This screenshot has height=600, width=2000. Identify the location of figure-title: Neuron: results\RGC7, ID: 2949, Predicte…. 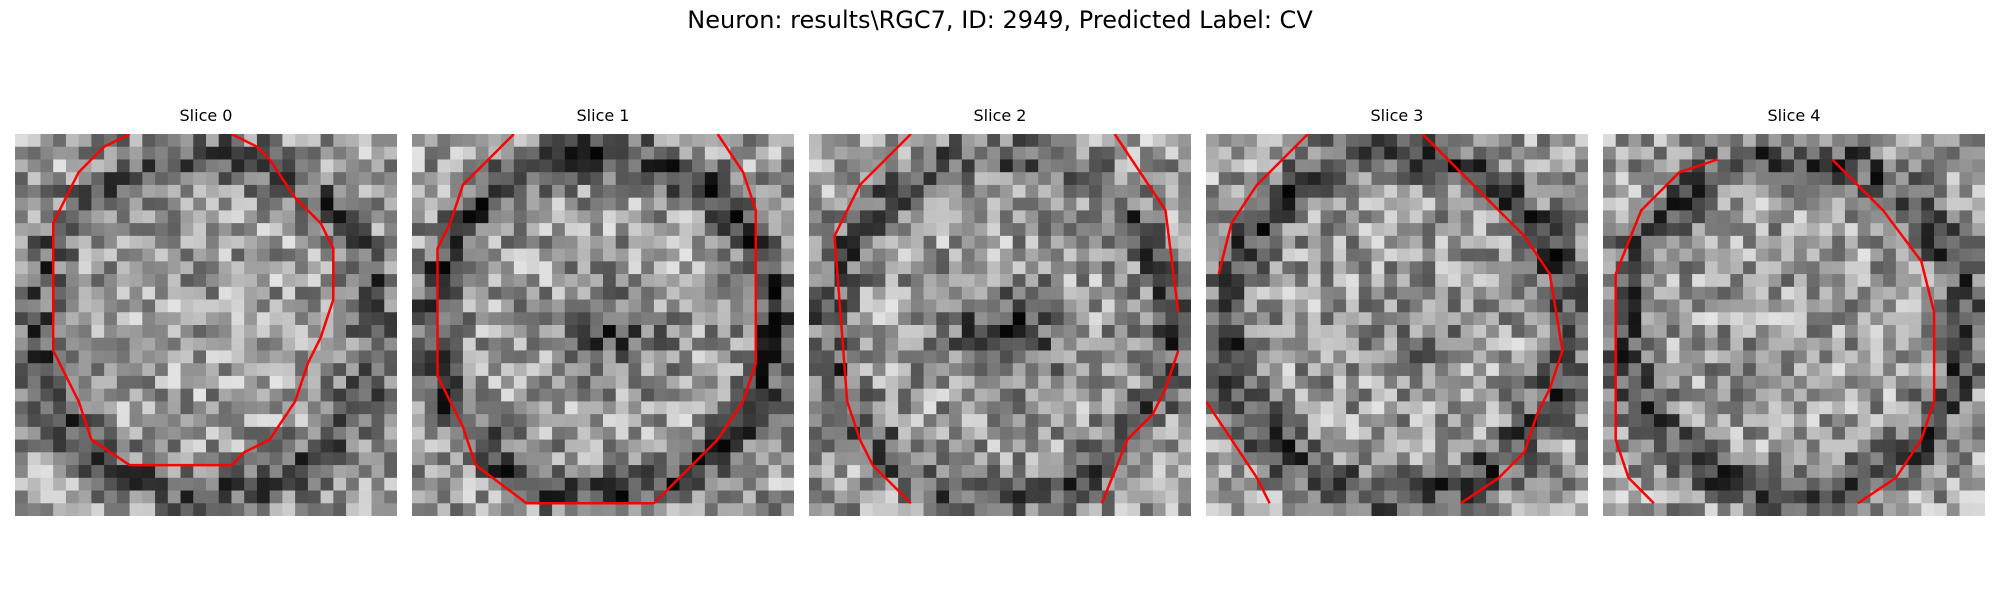
(1000, 20).